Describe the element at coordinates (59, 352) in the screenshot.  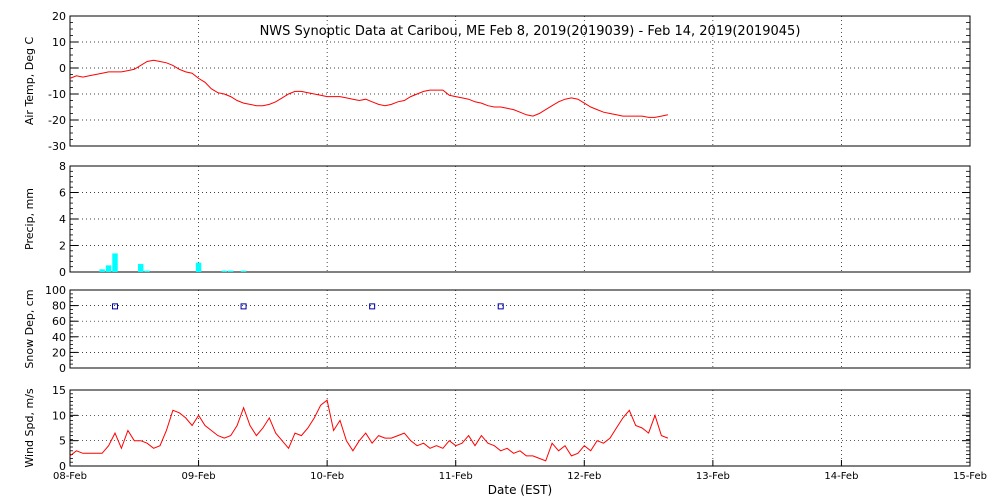
I see `snow-depth-ytick-label: 20` at that location.